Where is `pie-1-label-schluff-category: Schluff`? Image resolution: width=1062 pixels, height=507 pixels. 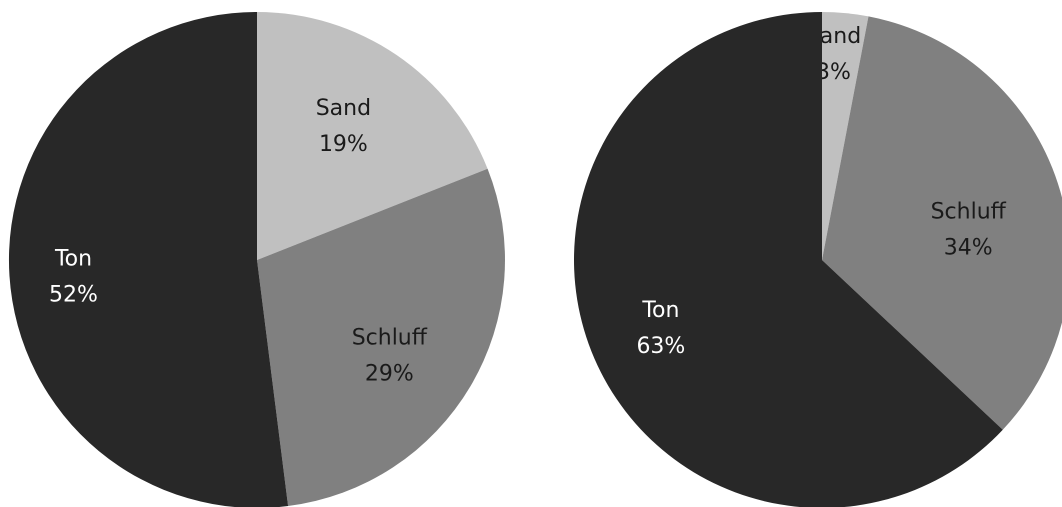 pie-1-label-schluff-category: Schluff is located at coordinates (969, 212).